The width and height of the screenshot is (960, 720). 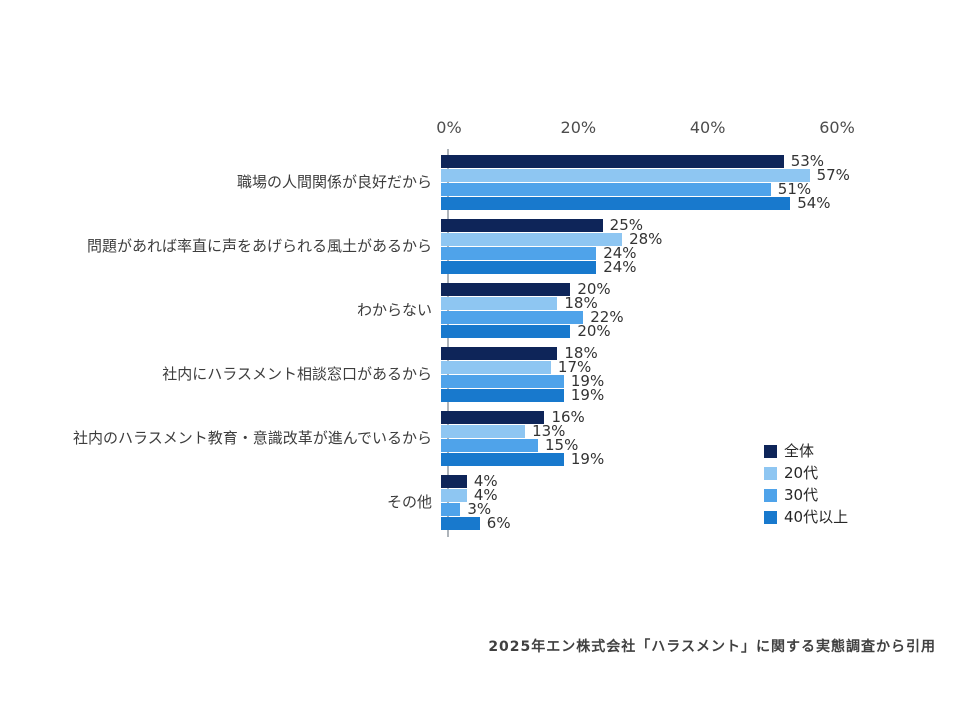 I want to click on category-row: 問題があれば率直に声をあげられる風土があるから 25% 28% 24% 24%, so click(x=480, y=246).